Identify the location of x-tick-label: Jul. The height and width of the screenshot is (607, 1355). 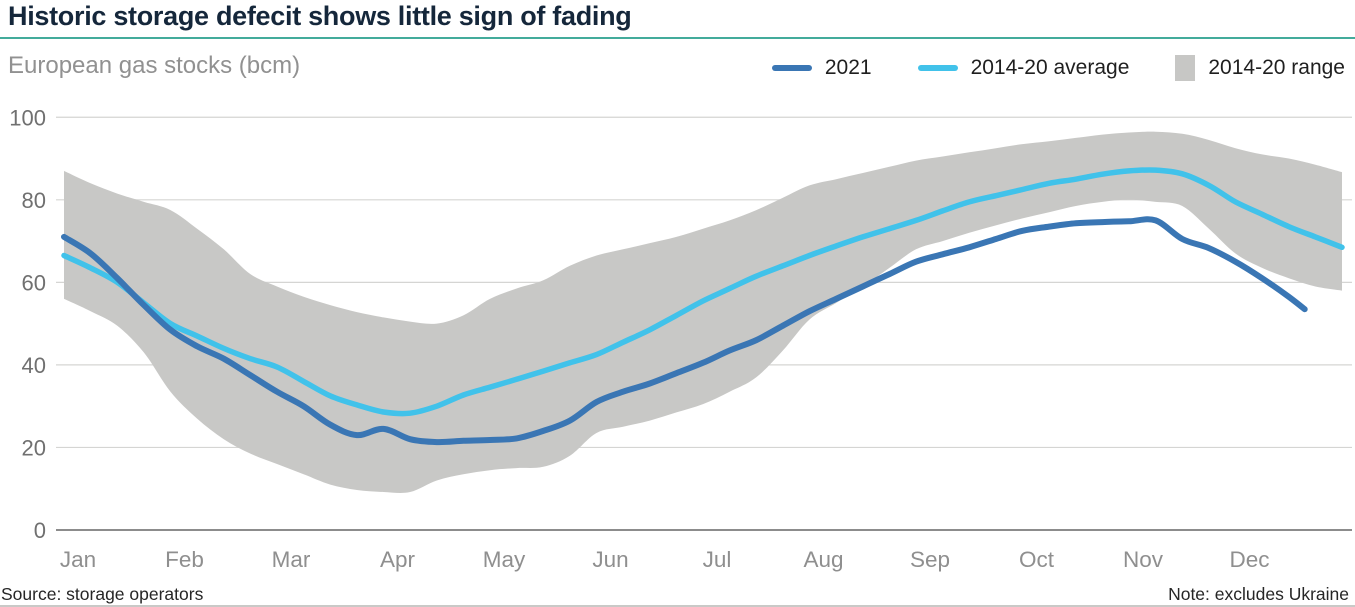
(717, 559).